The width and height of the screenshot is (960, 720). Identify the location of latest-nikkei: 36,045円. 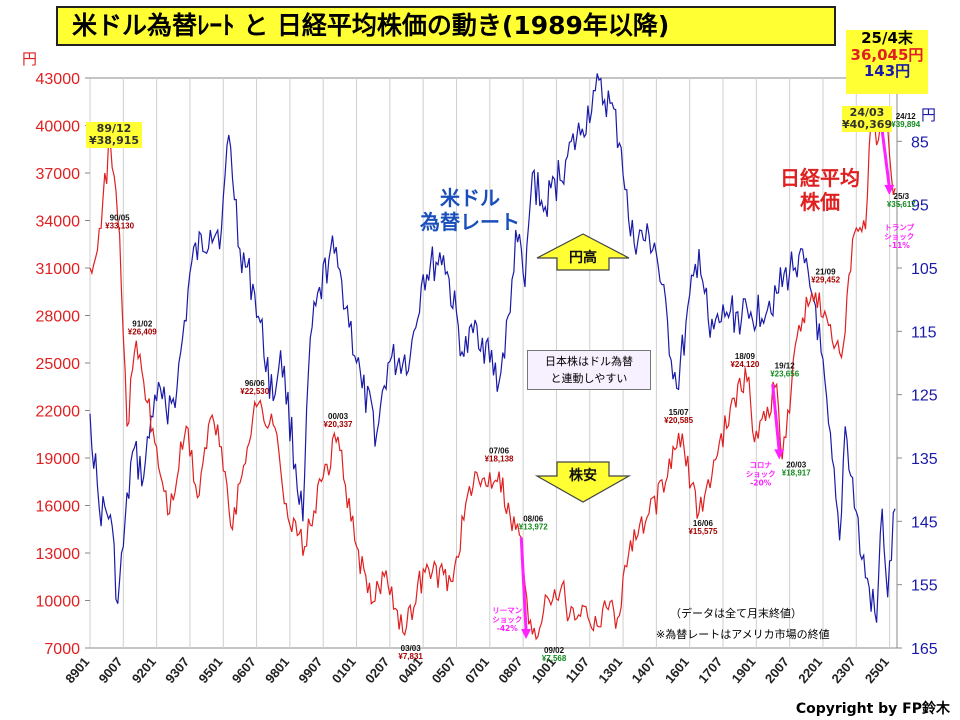
(887, 54).